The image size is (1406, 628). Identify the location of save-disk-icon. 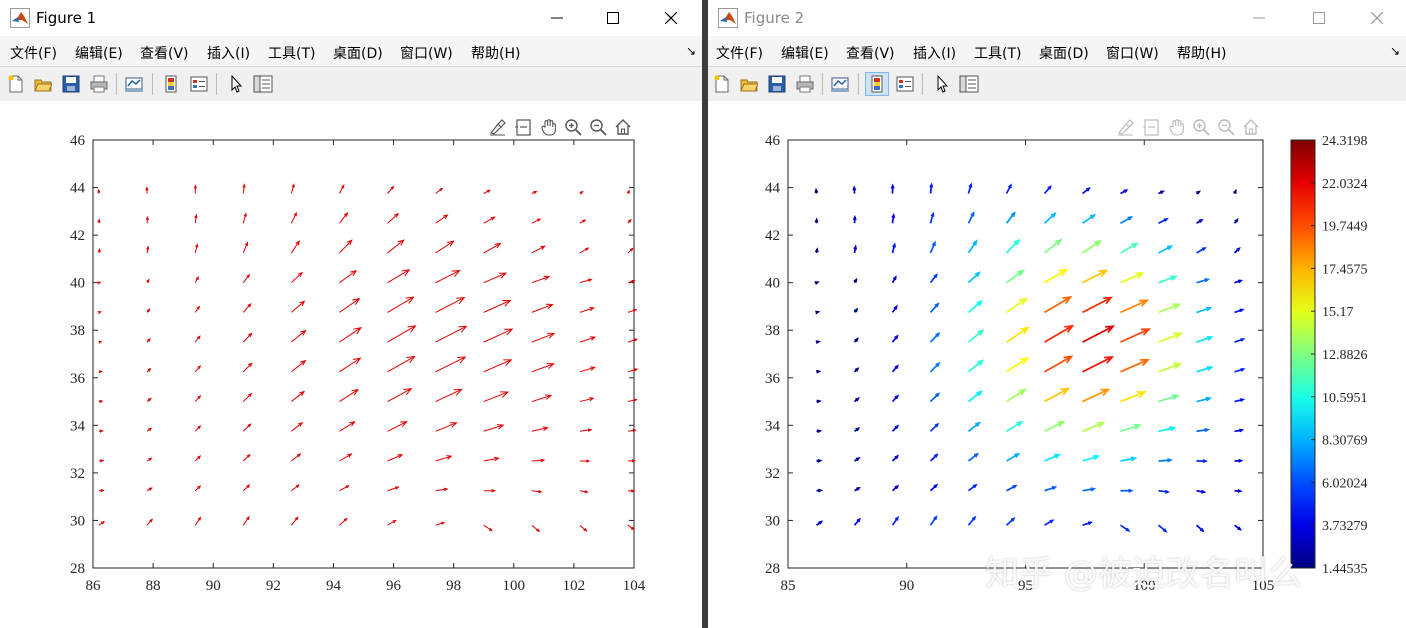
(71, 84).